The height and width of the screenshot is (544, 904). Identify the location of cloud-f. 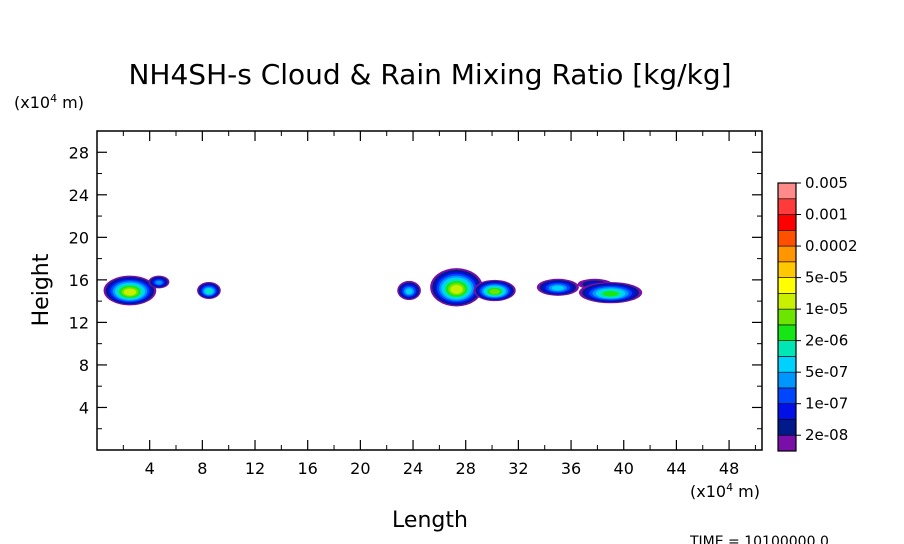
(494, 290).